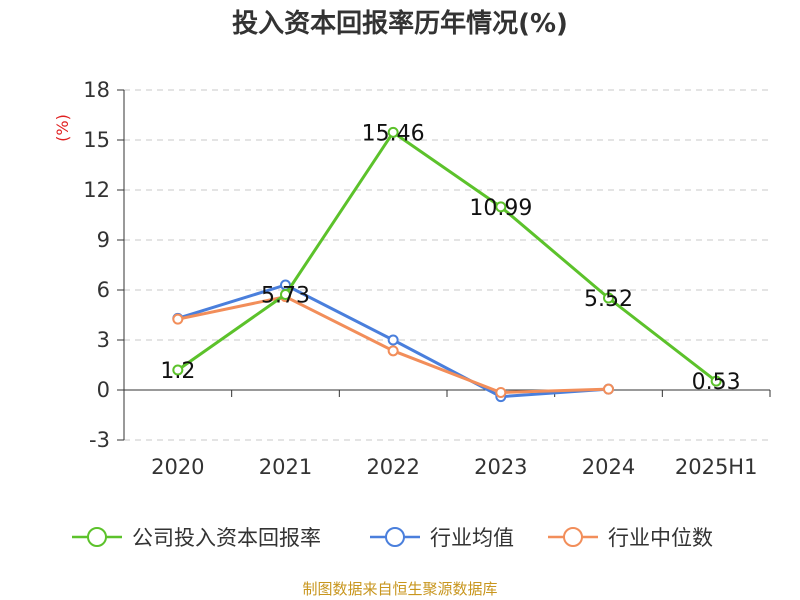 This screenshot has width=800, height=600. I want to click on y-tick-label: 0, so click(103, 390).